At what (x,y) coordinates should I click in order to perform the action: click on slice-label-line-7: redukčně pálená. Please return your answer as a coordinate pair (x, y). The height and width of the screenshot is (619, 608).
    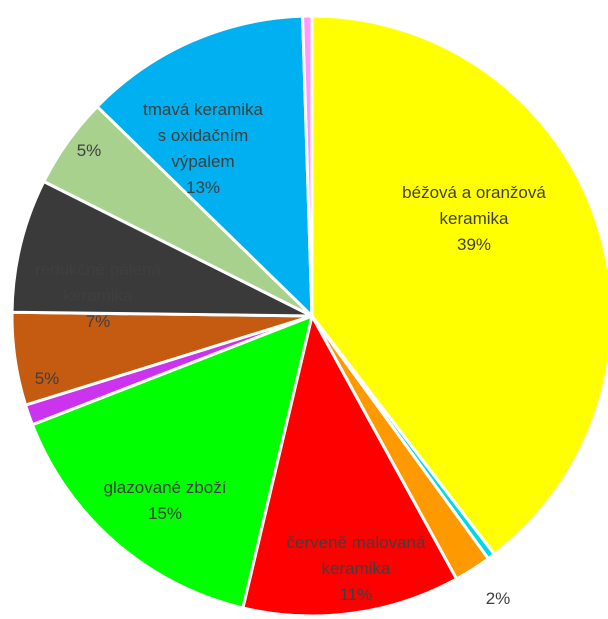
    Looking at the image, I should click on (98, 269).